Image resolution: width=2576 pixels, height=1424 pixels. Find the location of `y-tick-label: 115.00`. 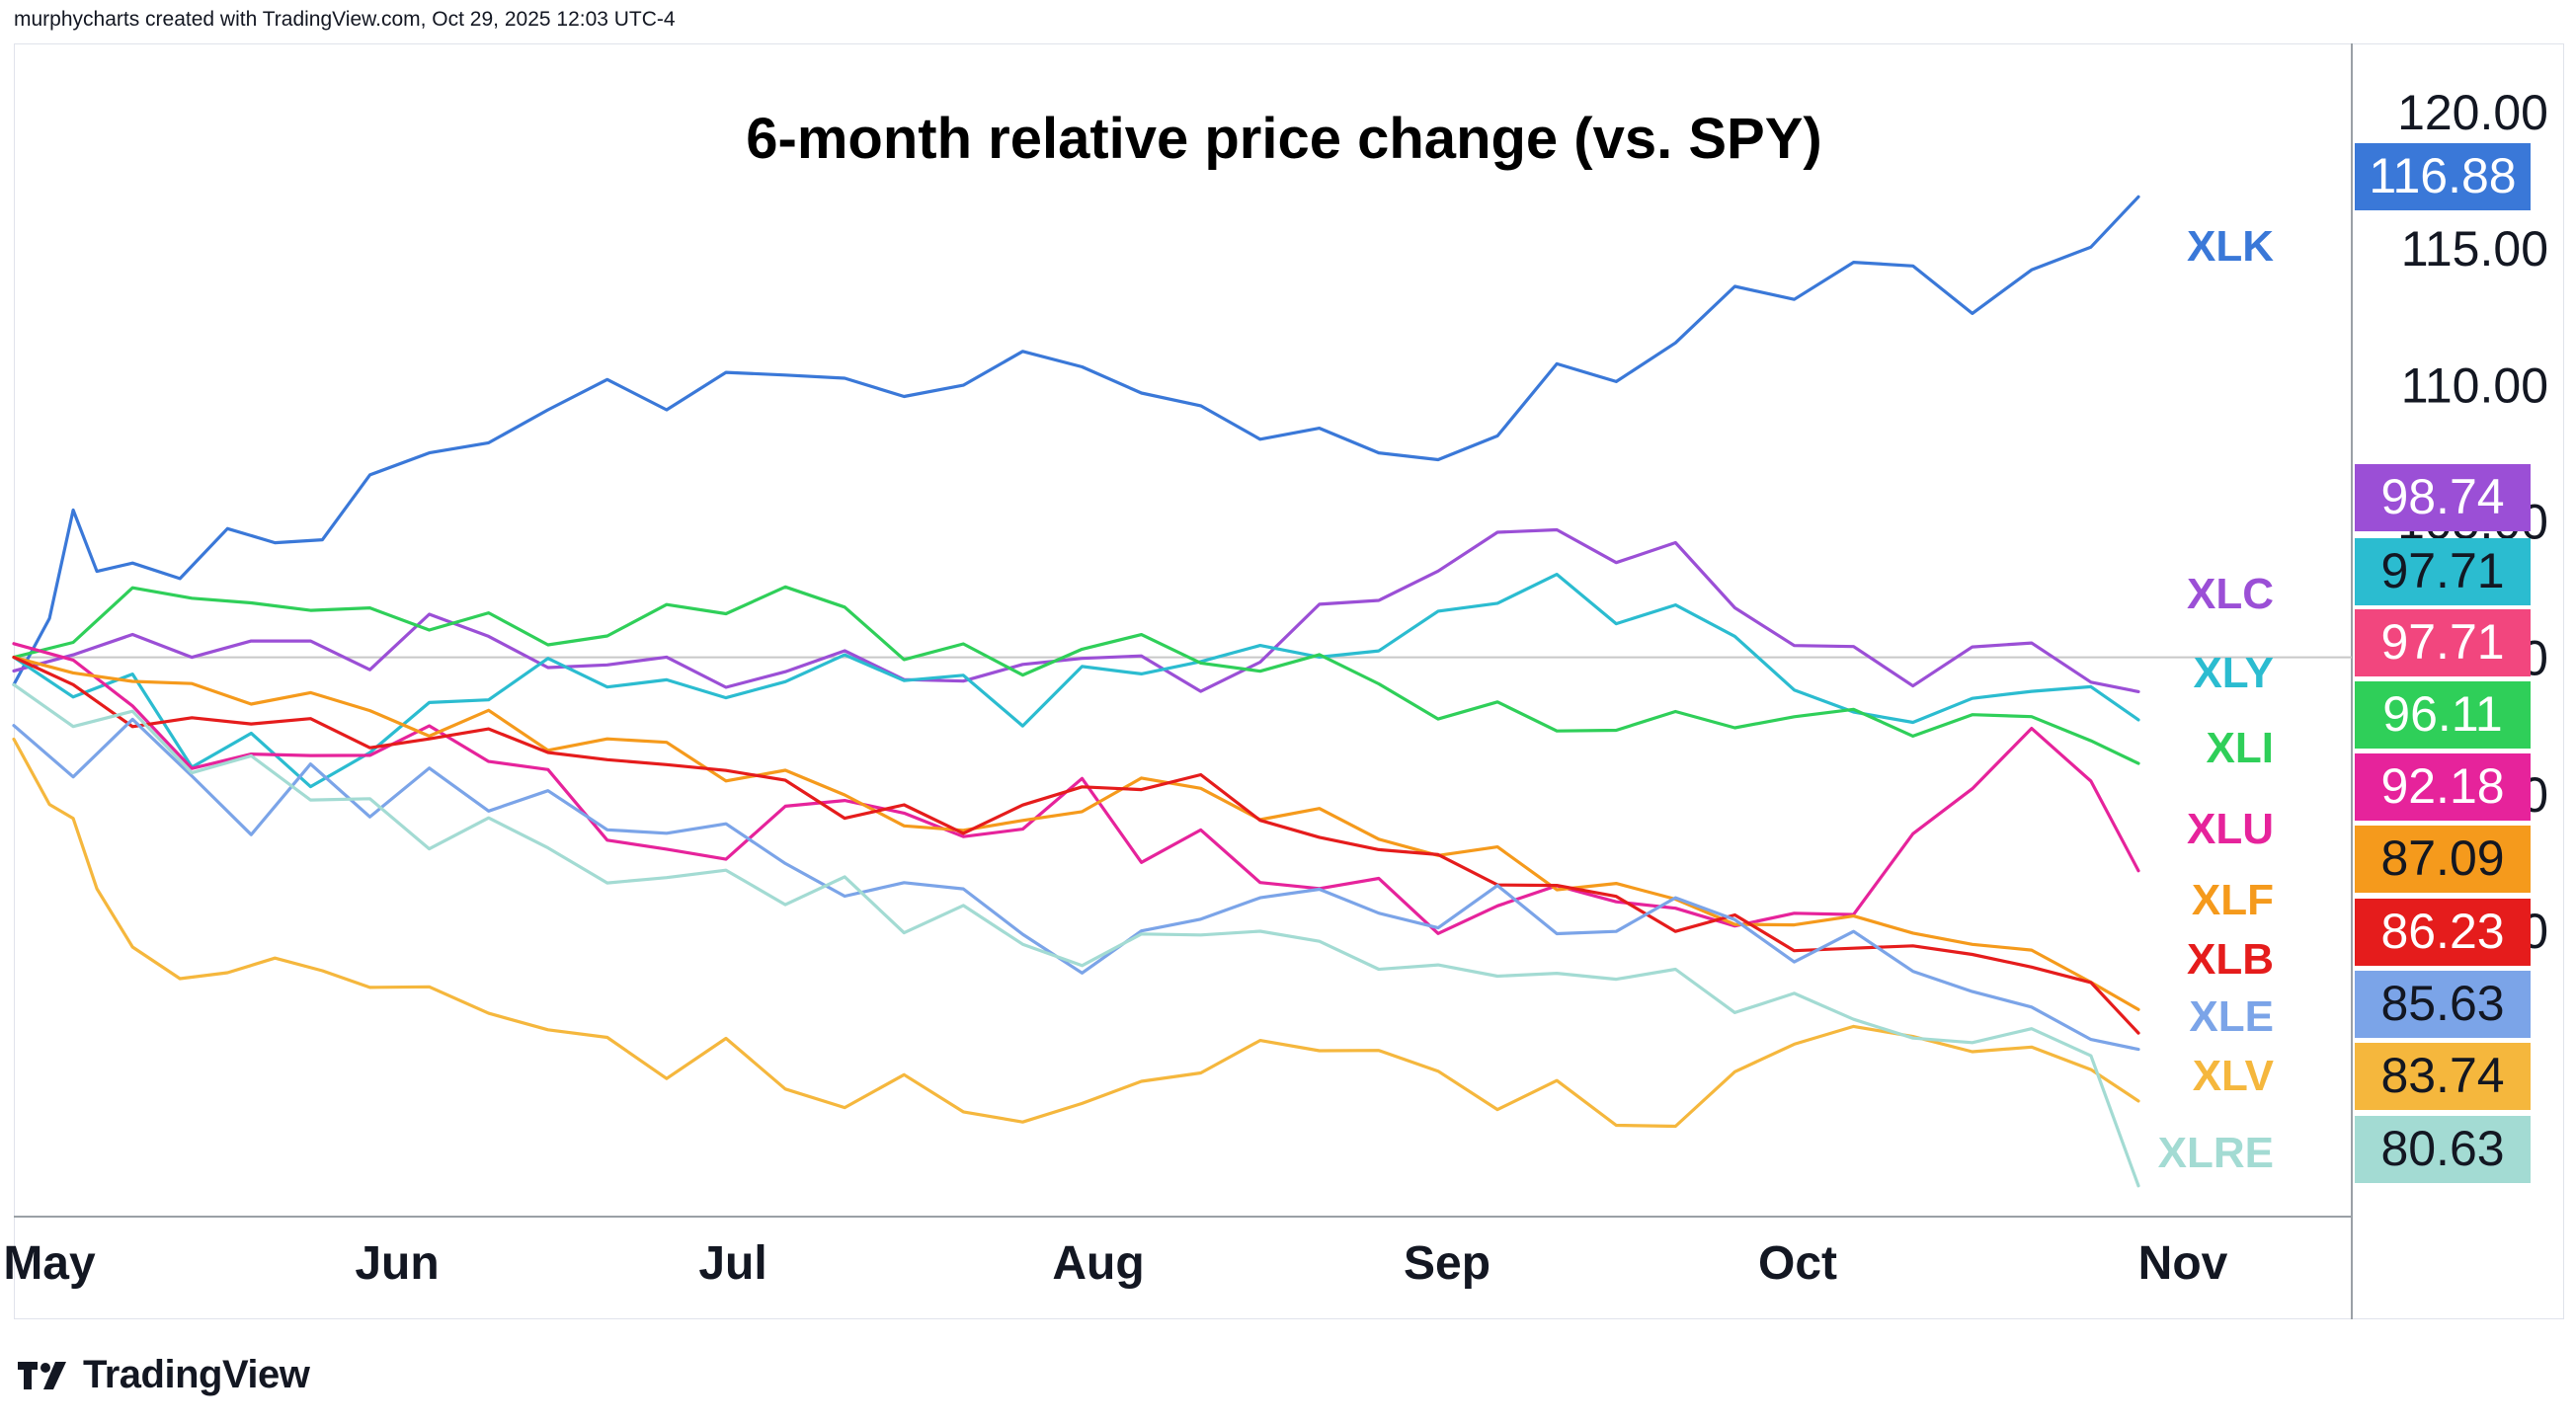

y-tick-label: 115.00 is located at coordinates (2474, 249).